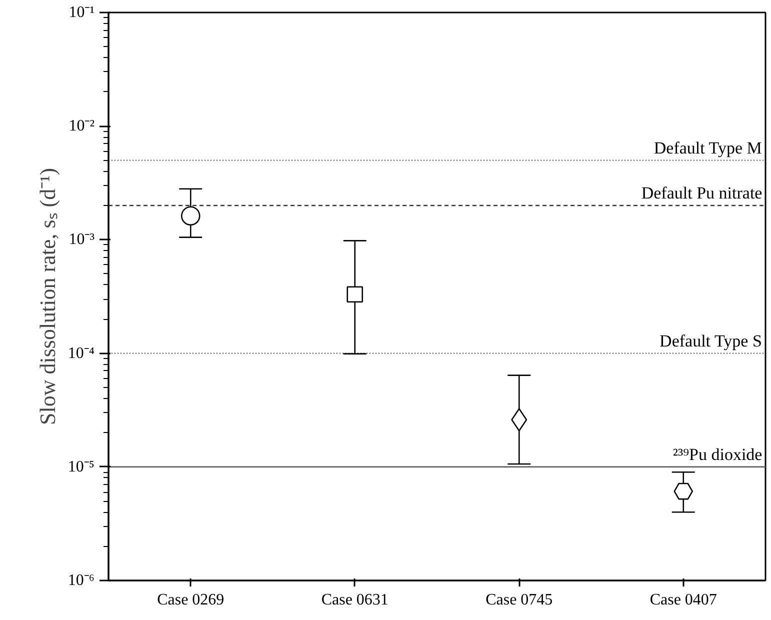  I want to click on y-tick-label: 10⁻³, so click(81, 239).